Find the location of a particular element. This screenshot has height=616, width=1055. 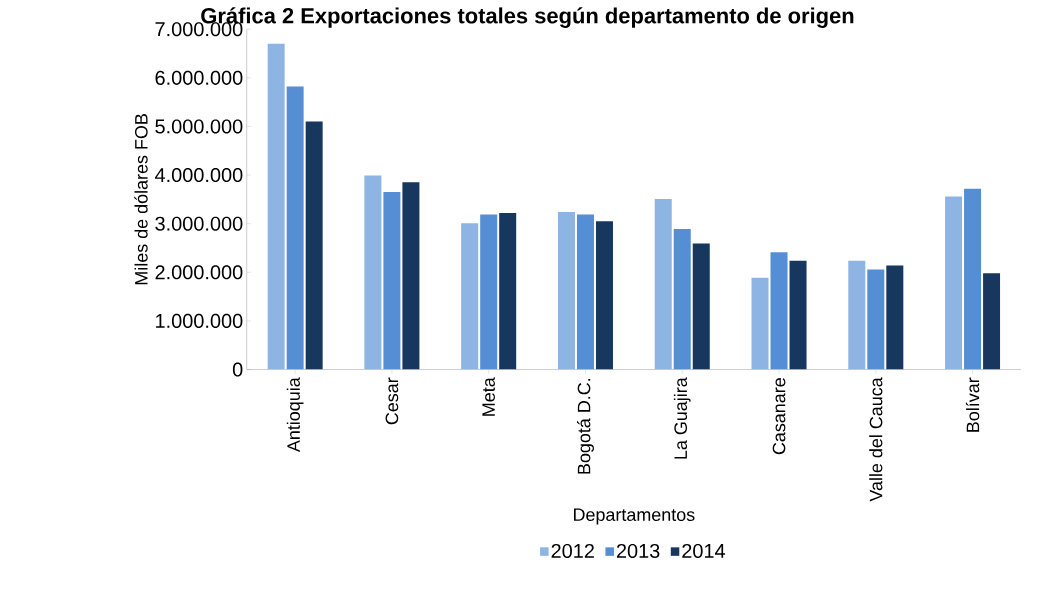

y-tick-label: 1.000.000 is located at coordinates (199, 320).